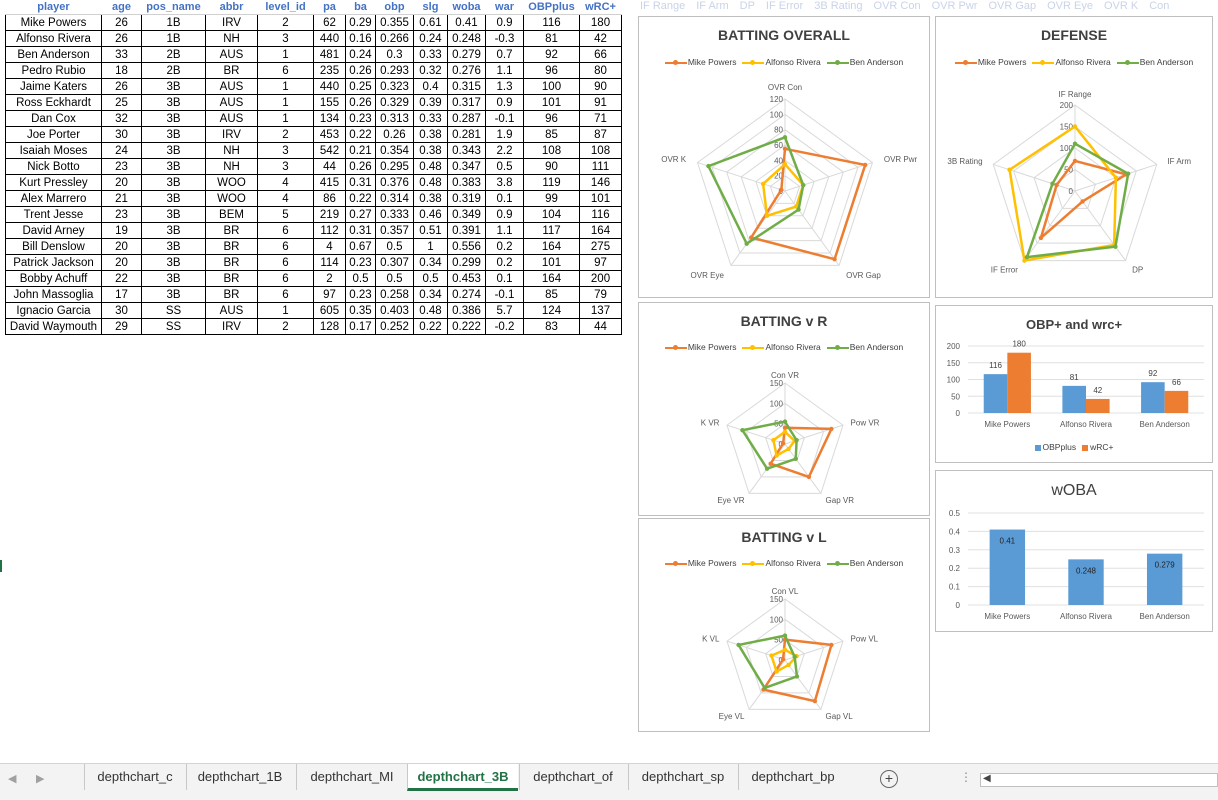  Describe the element at coordinates (53, 326) in the screenshot. I see `table-cell: David Waymouth` at that location.